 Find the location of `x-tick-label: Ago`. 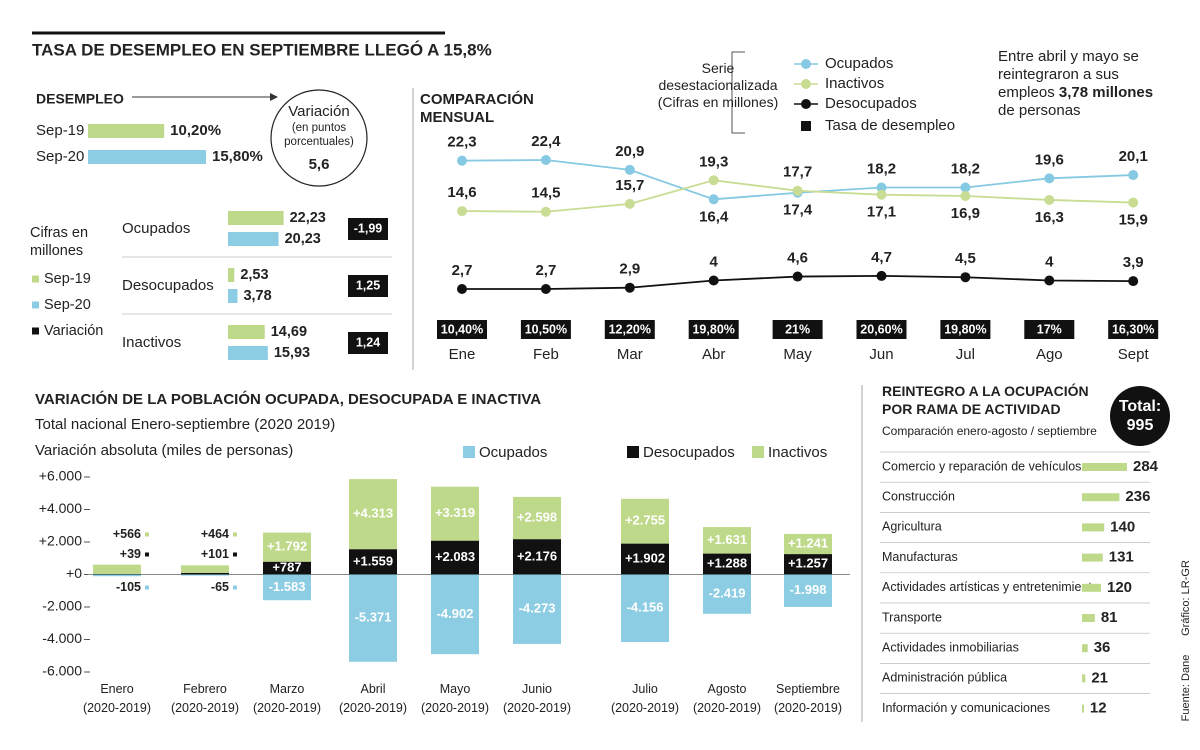

x-tick-label: Ago is located at coordinates (1049, 354).